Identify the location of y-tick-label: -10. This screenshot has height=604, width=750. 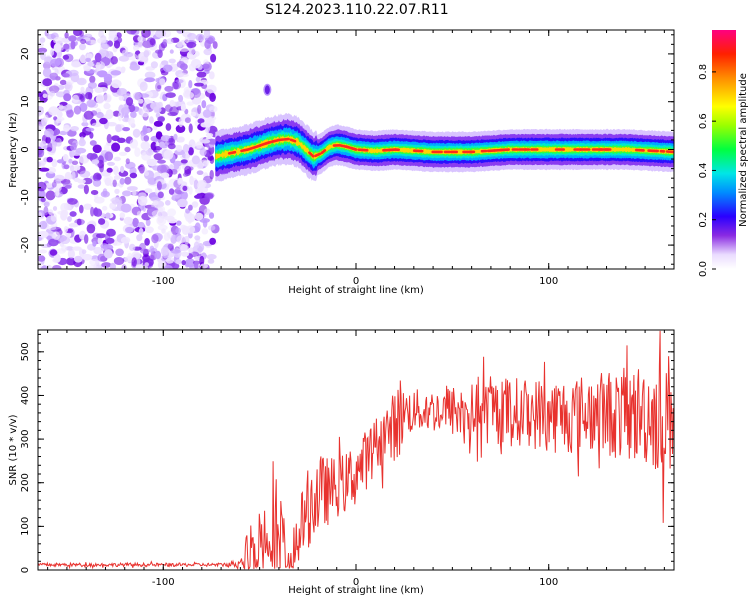
(25, 197).